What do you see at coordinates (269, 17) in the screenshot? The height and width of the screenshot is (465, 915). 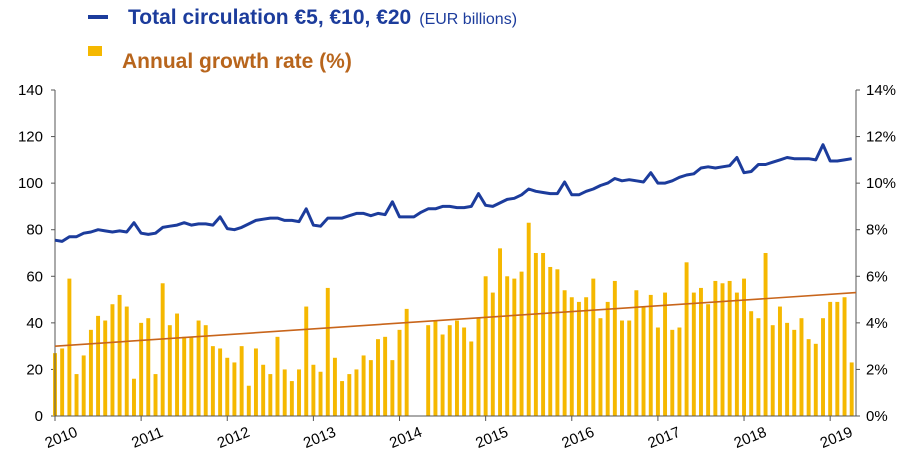 I see `legend-label: Total circulation €5, €10, €20` at bounding box center [269, 17].